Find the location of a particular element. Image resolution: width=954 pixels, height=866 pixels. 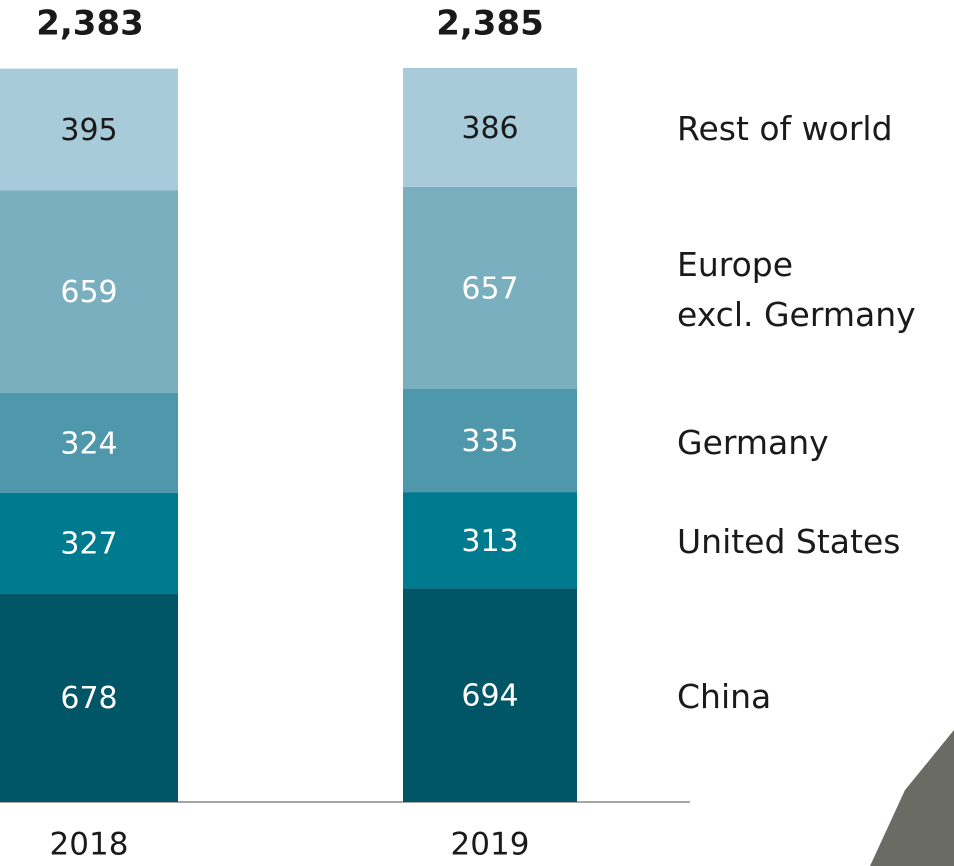

data-label: 324 is located at coordinates (88, 443).